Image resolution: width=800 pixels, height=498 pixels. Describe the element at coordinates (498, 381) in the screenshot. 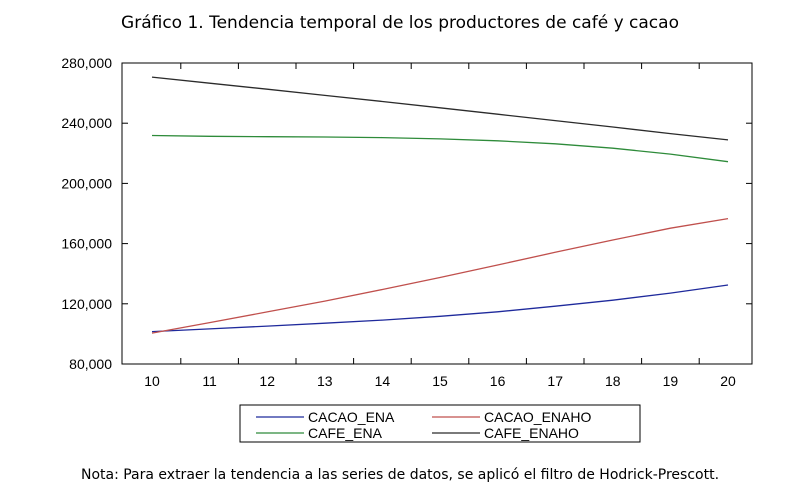

I see `x-tick-label: 16` at that location.